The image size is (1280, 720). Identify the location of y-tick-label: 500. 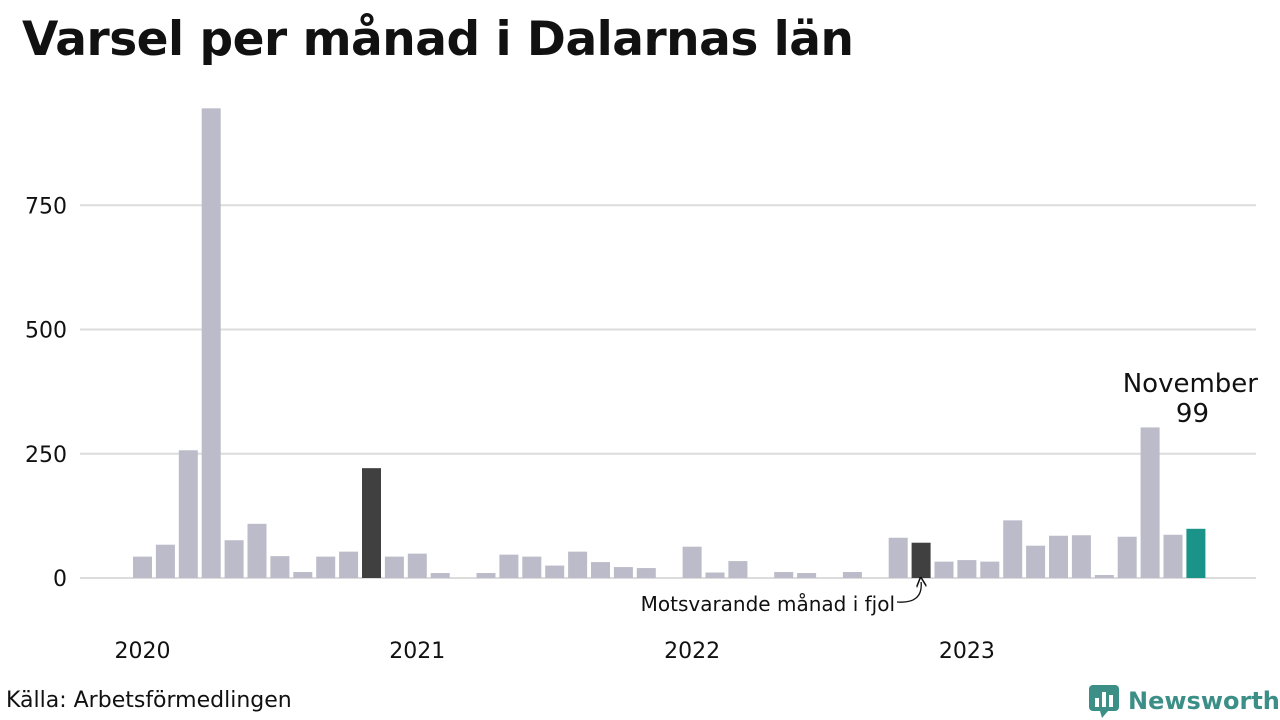
(46, 331).